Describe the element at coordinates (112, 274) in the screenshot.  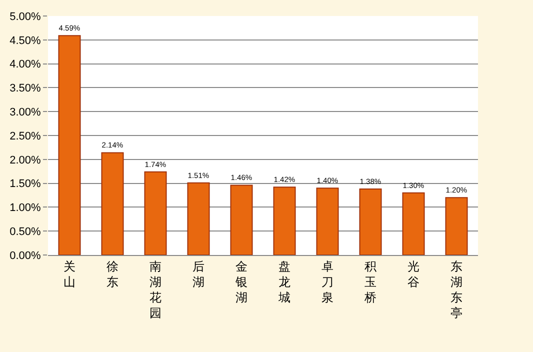
I see `x-tick-label: 徐东` at that location.